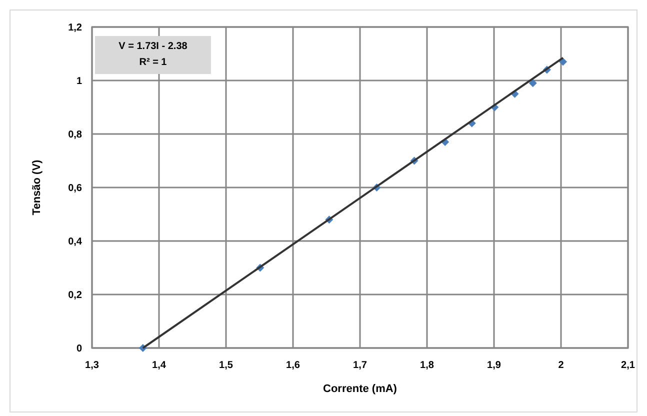 The height and width of the screenshot is (416, 647). Describe the element at coordinates (75, 295) in the screenshot. I see `y-tick-label: 0,2` at that location.